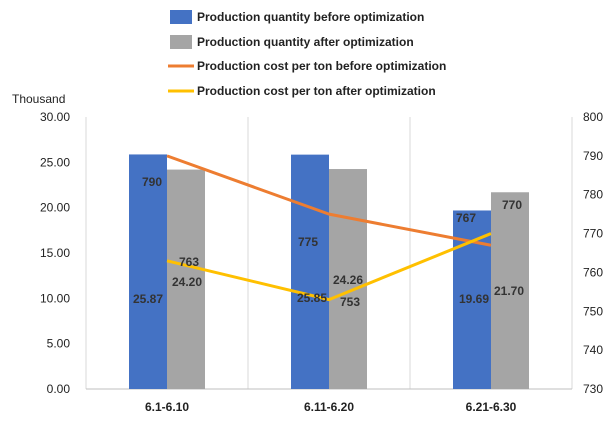 Image resolution: width=615 pixels, height=431 pixels. I want to click on legend-label: Production quantity before optimization, so click(310, 17).